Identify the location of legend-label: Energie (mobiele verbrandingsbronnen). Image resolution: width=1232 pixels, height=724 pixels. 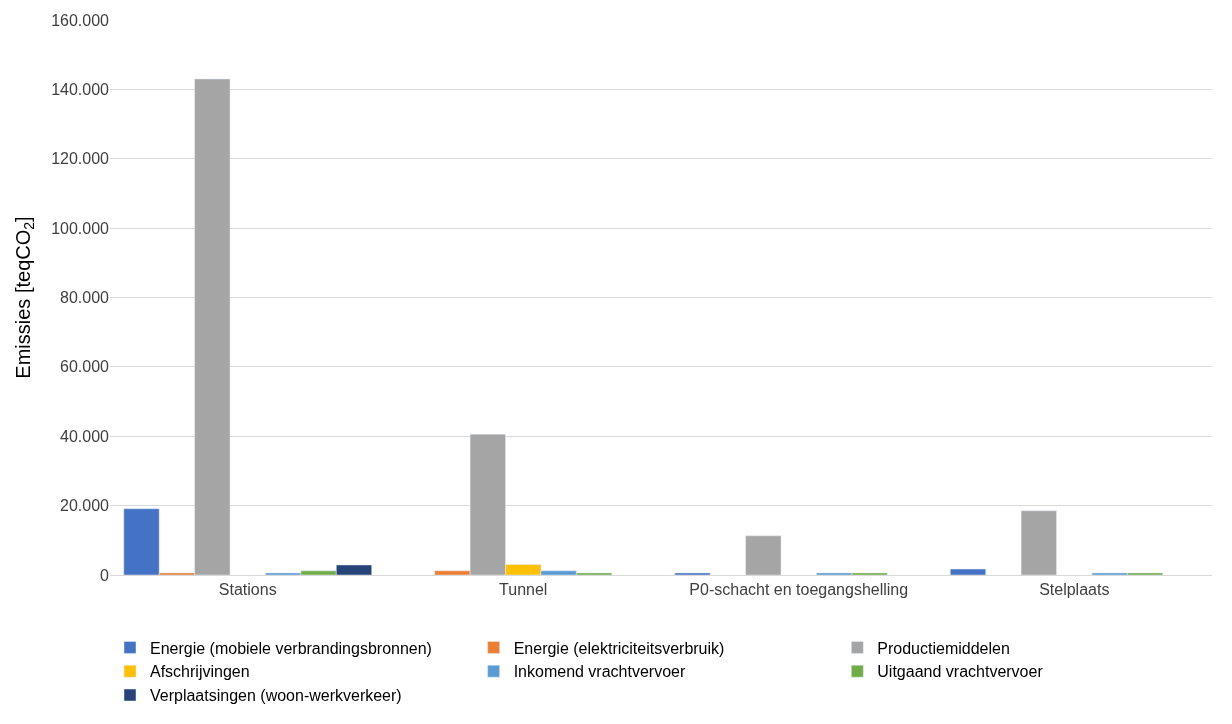
(291, 648).